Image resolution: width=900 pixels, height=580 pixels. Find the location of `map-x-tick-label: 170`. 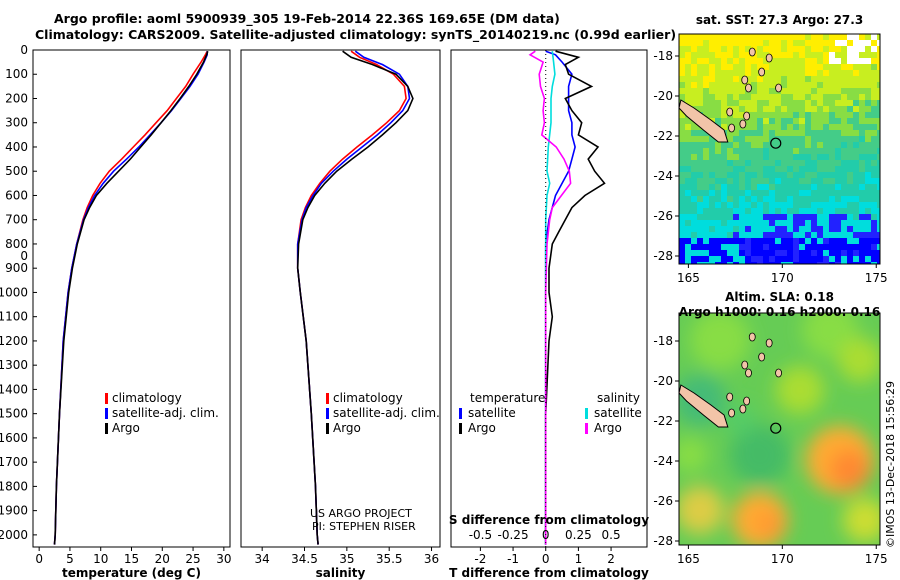

map-x-tick-label: 170 is located at coordinates (782, 559).